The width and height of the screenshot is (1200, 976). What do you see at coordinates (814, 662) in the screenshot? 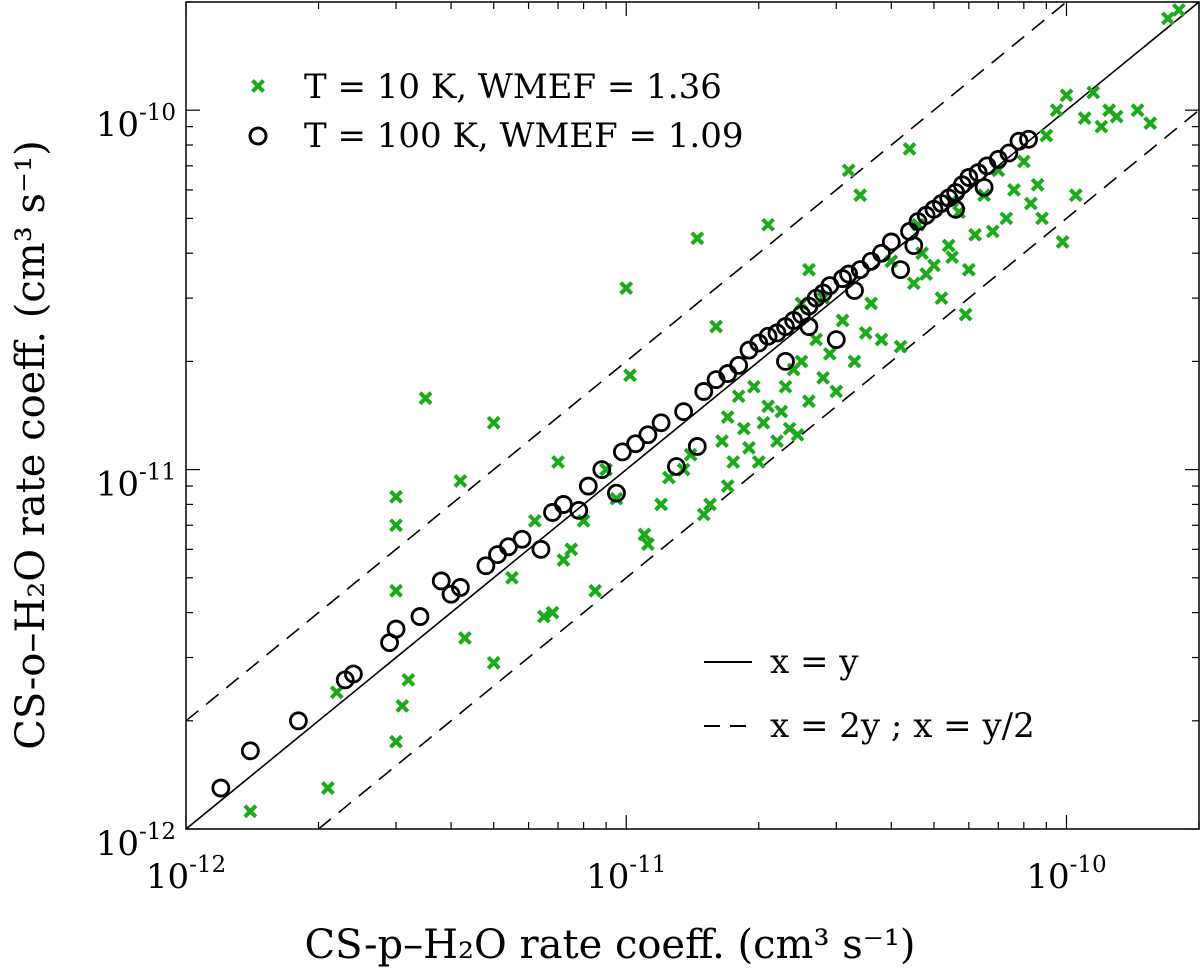
I see `legend-label-xy: x = y` at bounding box center [814, 662].